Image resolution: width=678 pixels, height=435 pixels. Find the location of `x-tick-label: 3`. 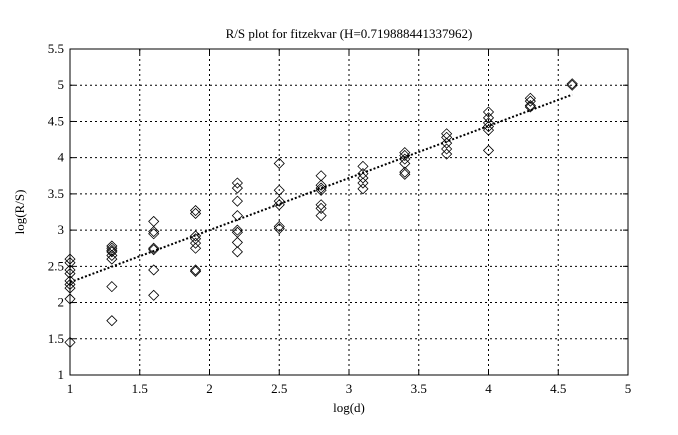

x-tick-label: 3 is located at coordinates (349, 388).